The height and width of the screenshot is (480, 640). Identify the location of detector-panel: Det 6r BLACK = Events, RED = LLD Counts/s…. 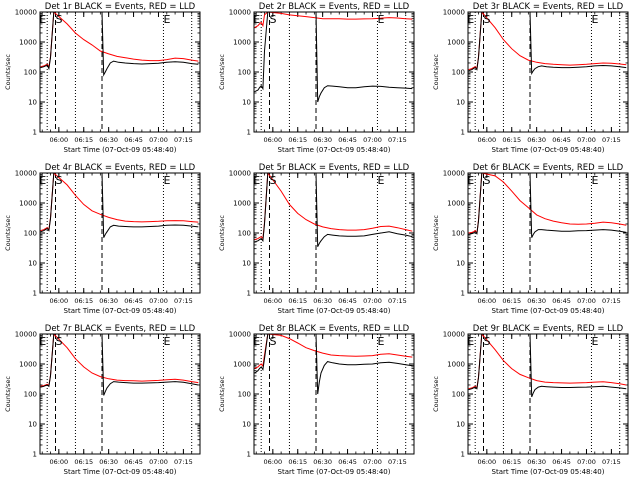
(530, 239).